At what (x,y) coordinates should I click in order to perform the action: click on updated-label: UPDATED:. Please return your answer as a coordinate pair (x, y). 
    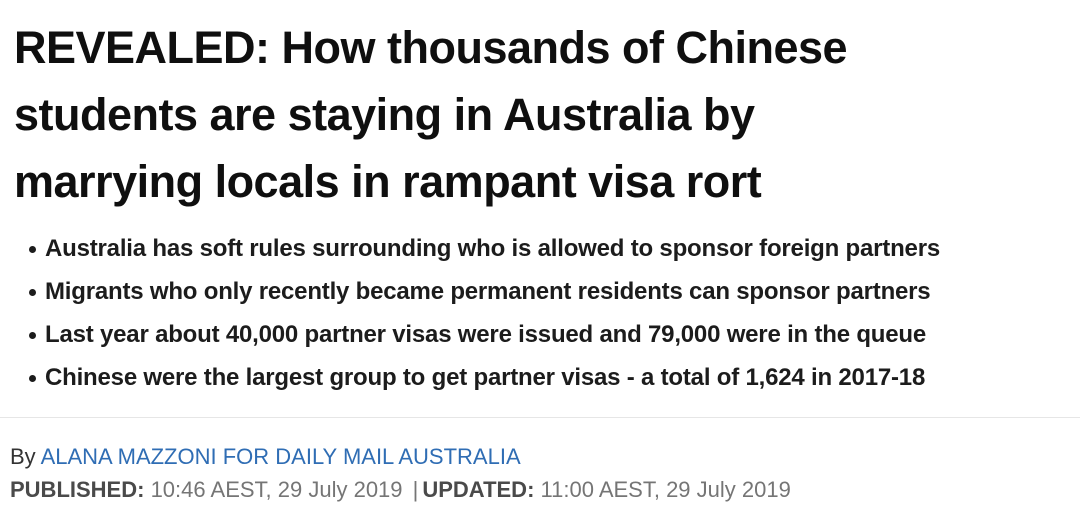
    Looking at the image, I should click on (478, 489).